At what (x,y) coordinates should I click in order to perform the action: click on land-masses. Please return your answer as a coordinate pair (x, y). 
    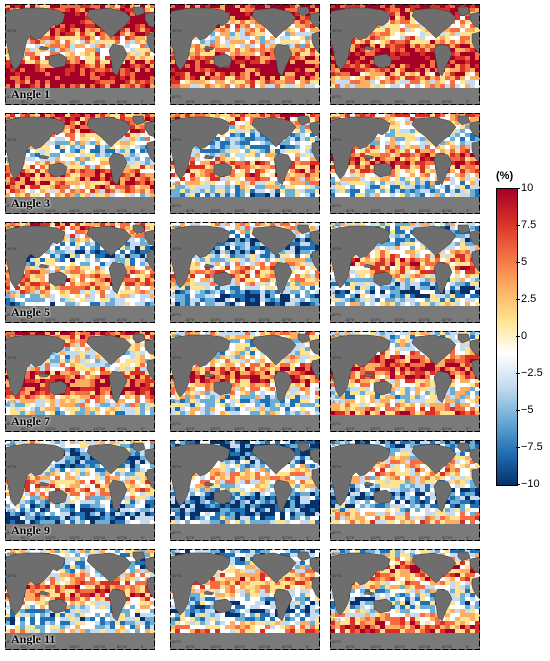
    Looking at the image, I should click on (245, 164).